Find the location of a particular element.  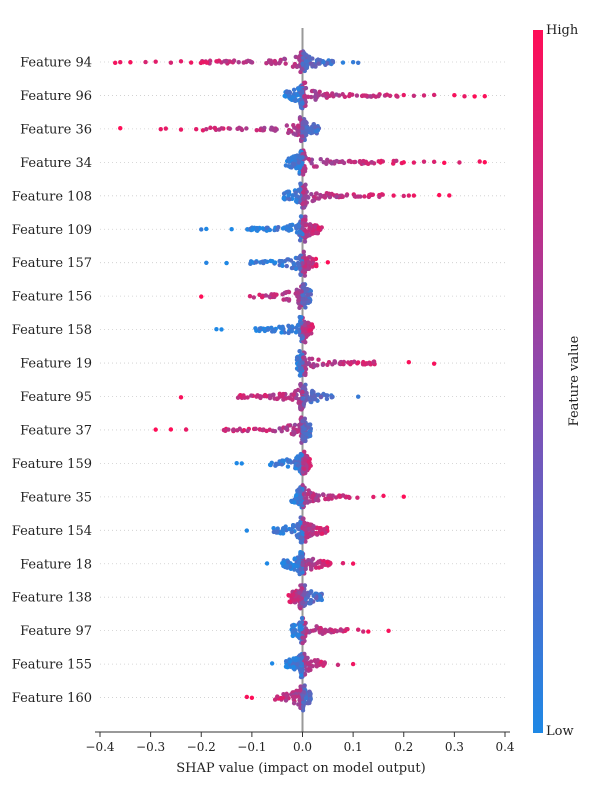

feature-label: Feature 155 is located at coordinates (52, 665).